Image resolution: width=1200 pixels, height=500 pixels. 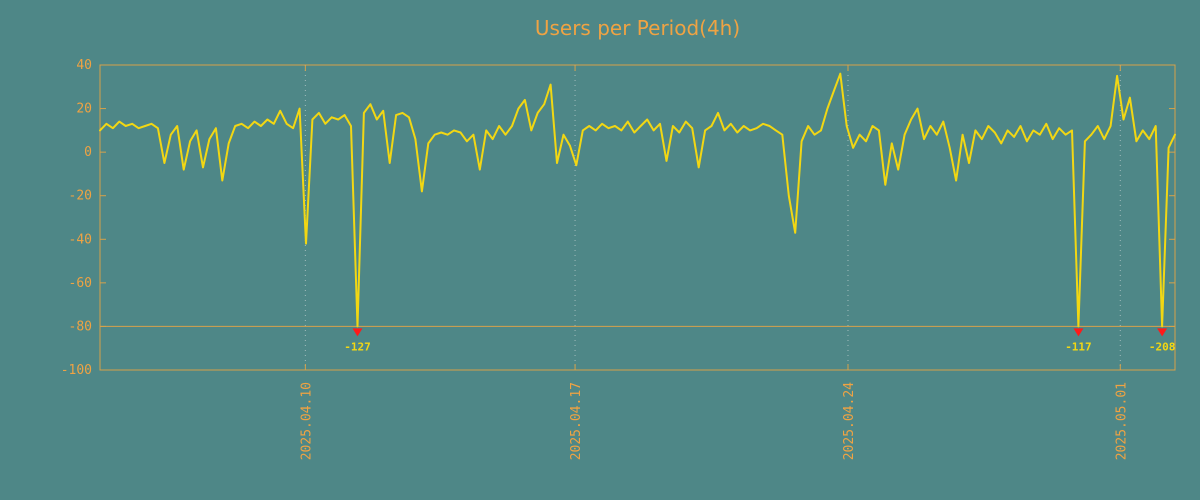 What do you see at coordinates (1078, 346) in the screenshot?
I see `min-marker-label: -117` at bounding box center [1078, 346].